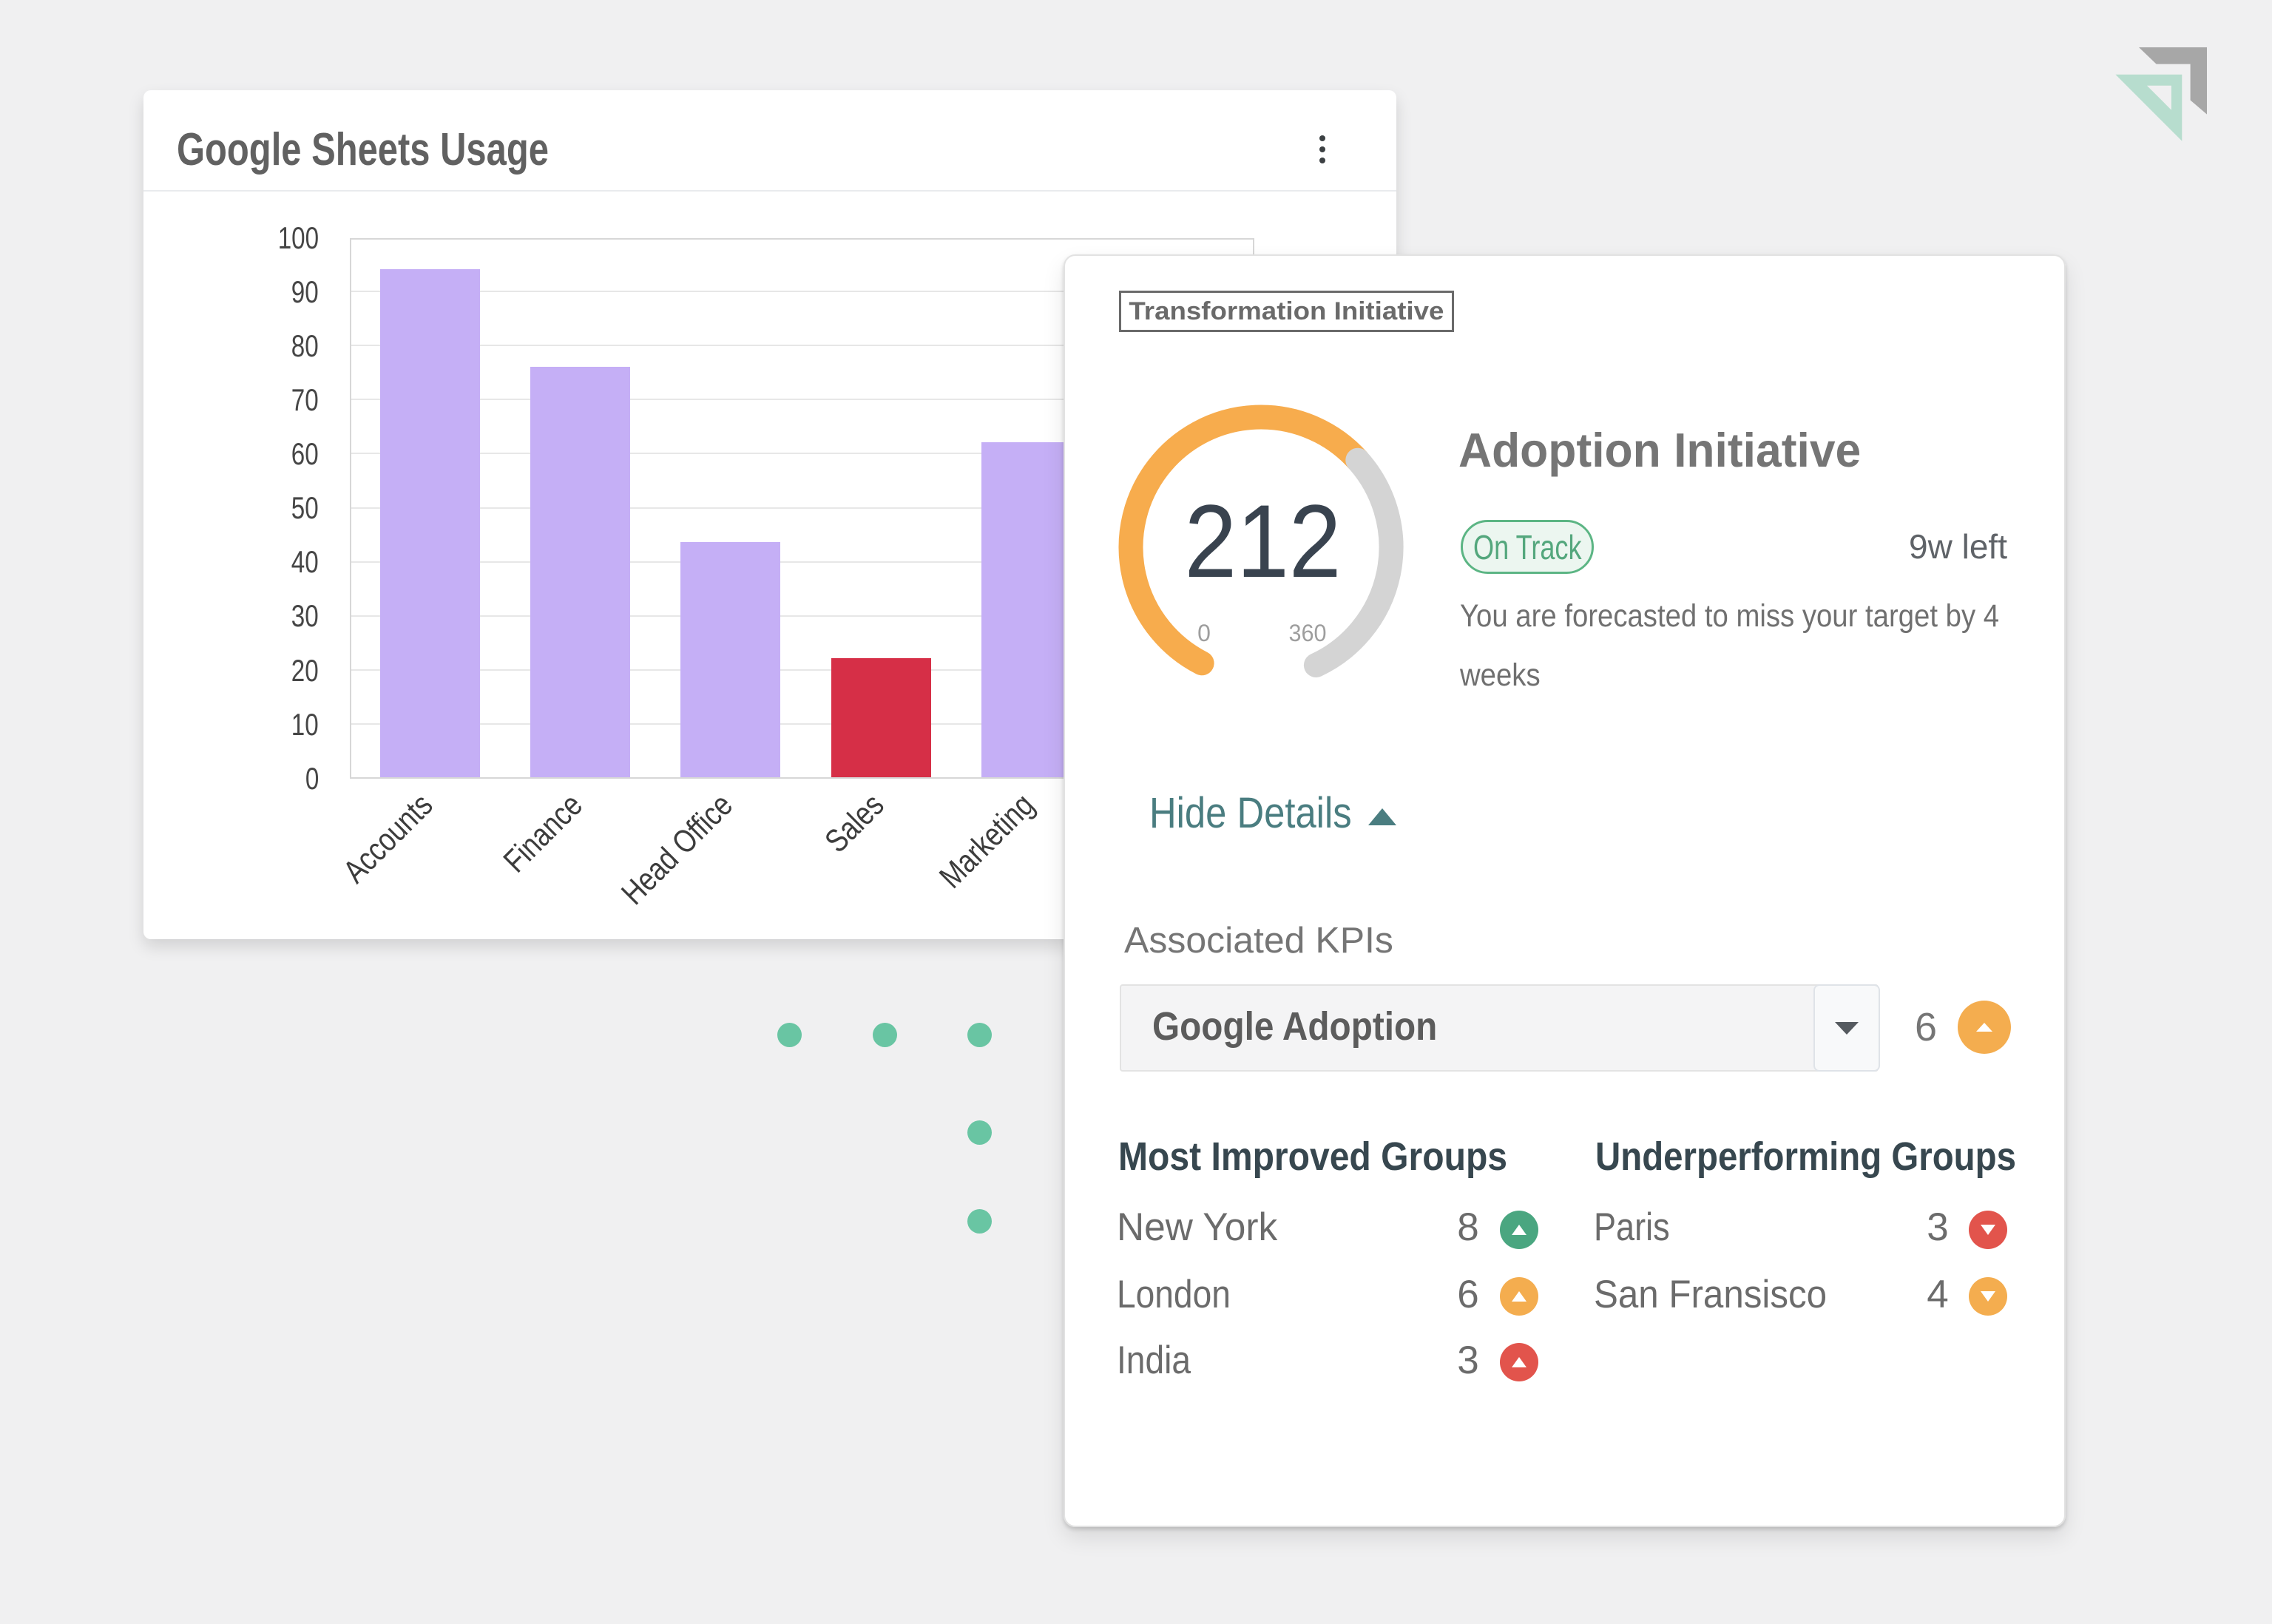  What do you see at coordinates (1308, 633) in the screenshot?
I see `svg-text: 360` at bounding box center [1308, 633].